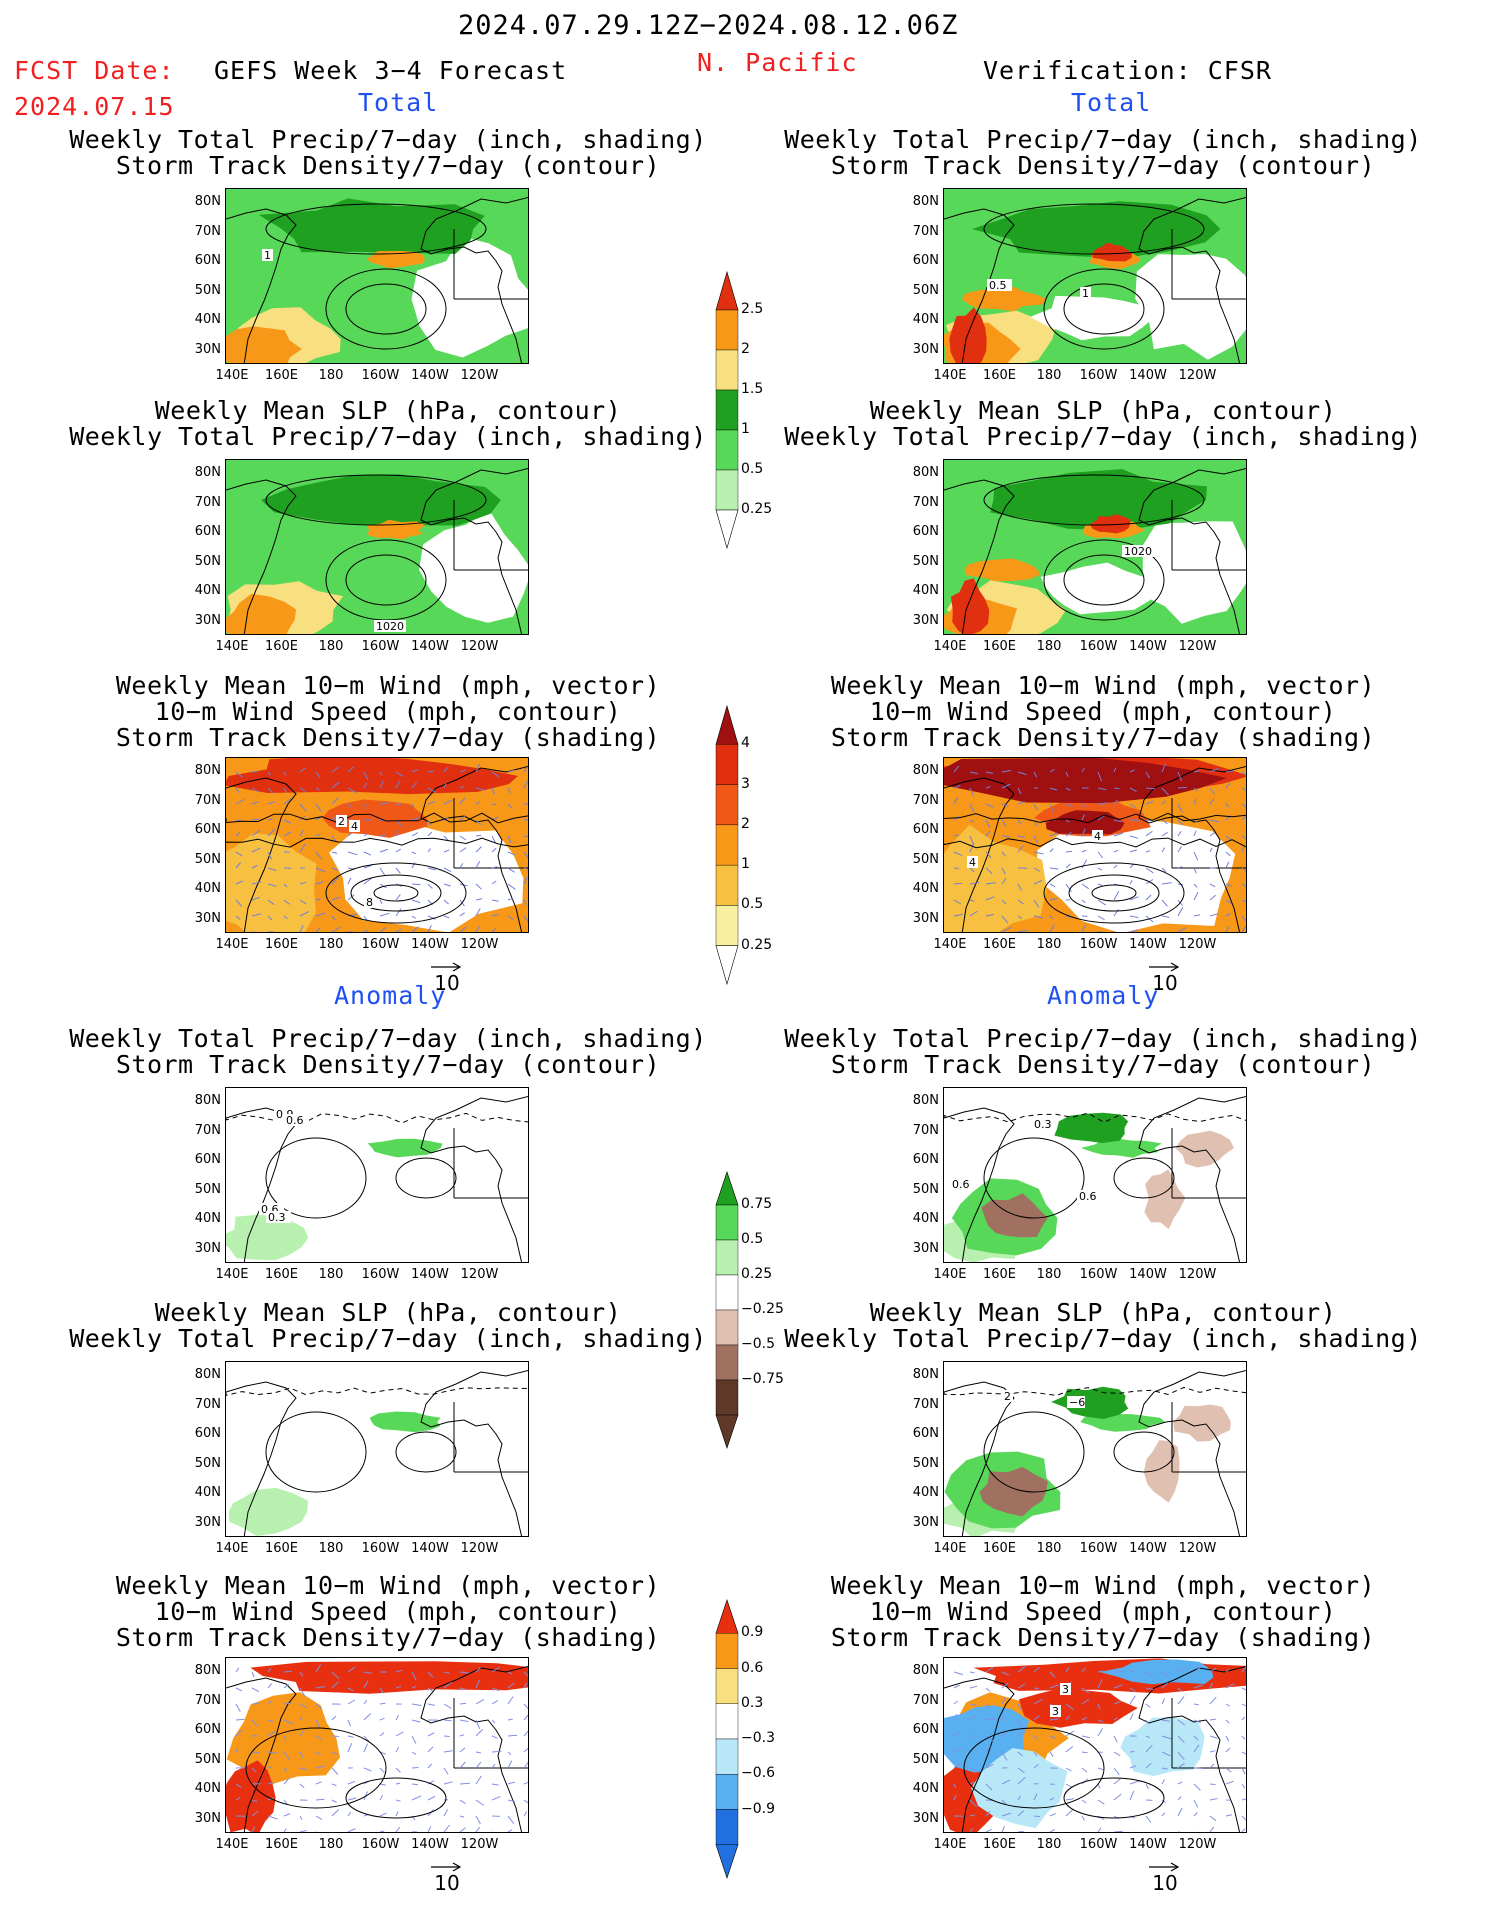 The image size is (1487, 1925). Describe the element at coordinates (1165, 983) in the screenshot. I see `reference-vector-label: 10` at that location.